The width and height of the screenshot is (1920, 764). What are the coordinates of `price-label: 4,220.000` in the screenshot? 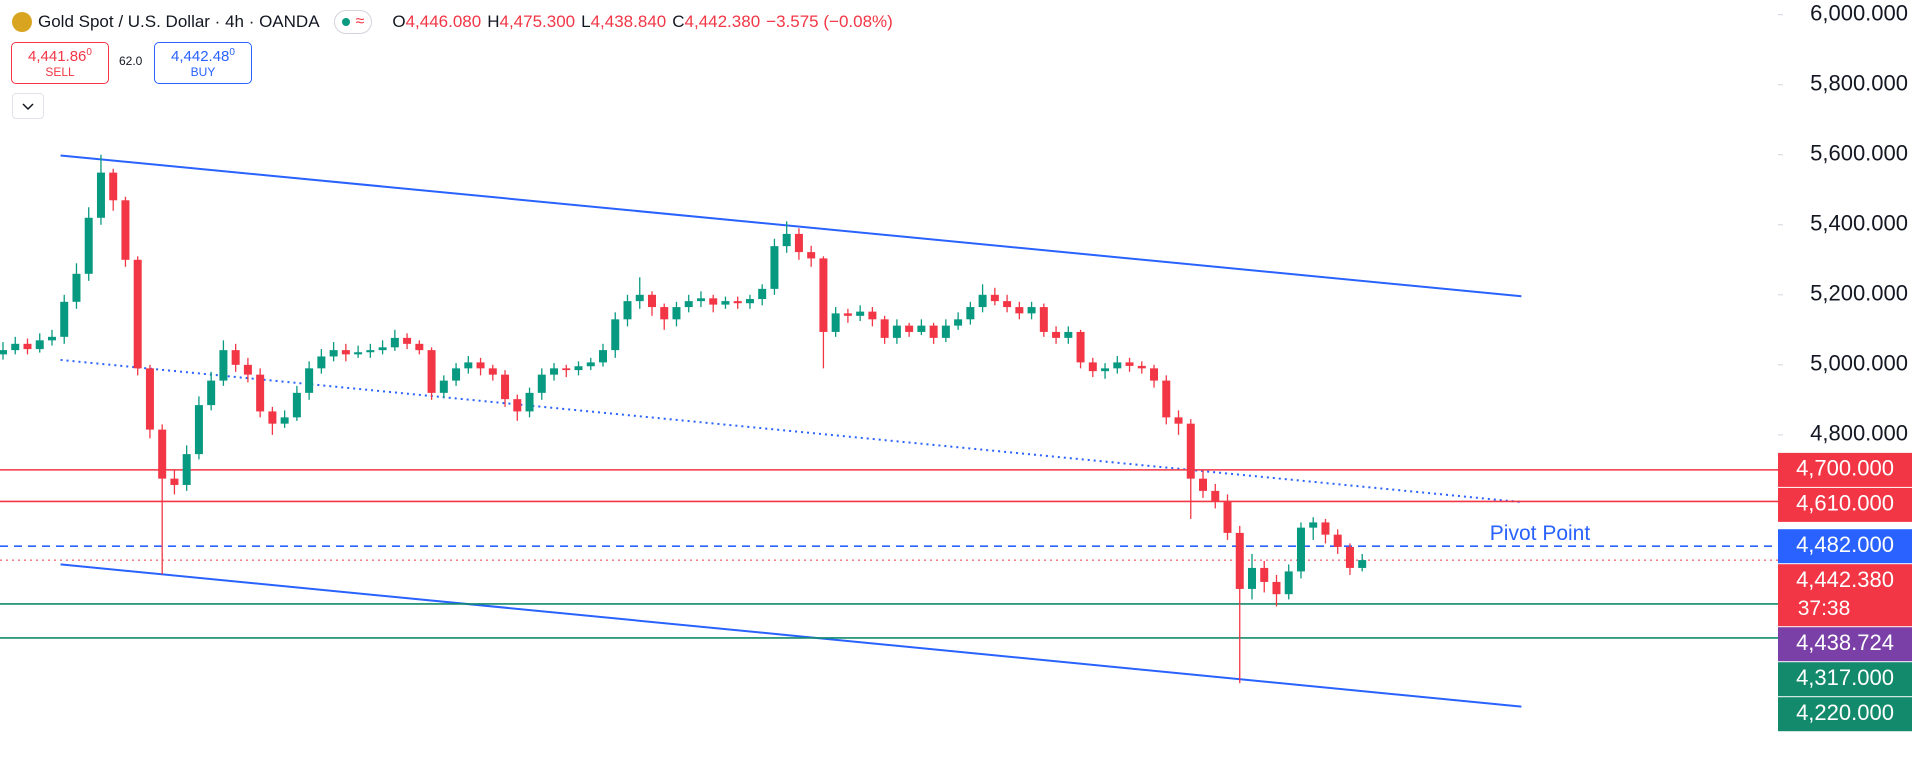 It's located at (1845, 712).